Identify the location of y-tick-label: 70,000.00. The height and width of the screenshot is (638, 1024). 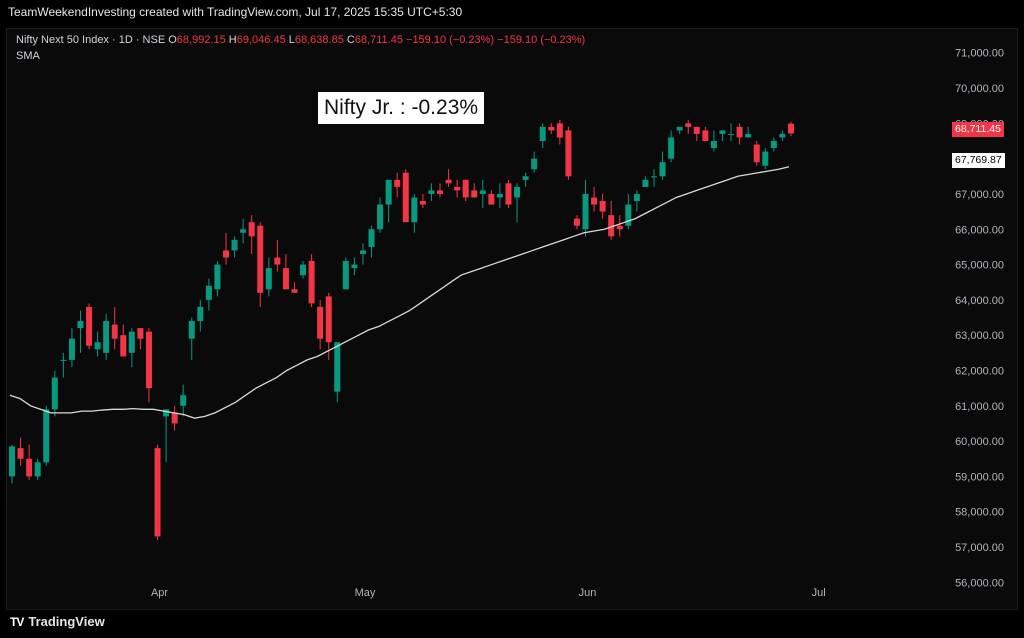
(979, 89).